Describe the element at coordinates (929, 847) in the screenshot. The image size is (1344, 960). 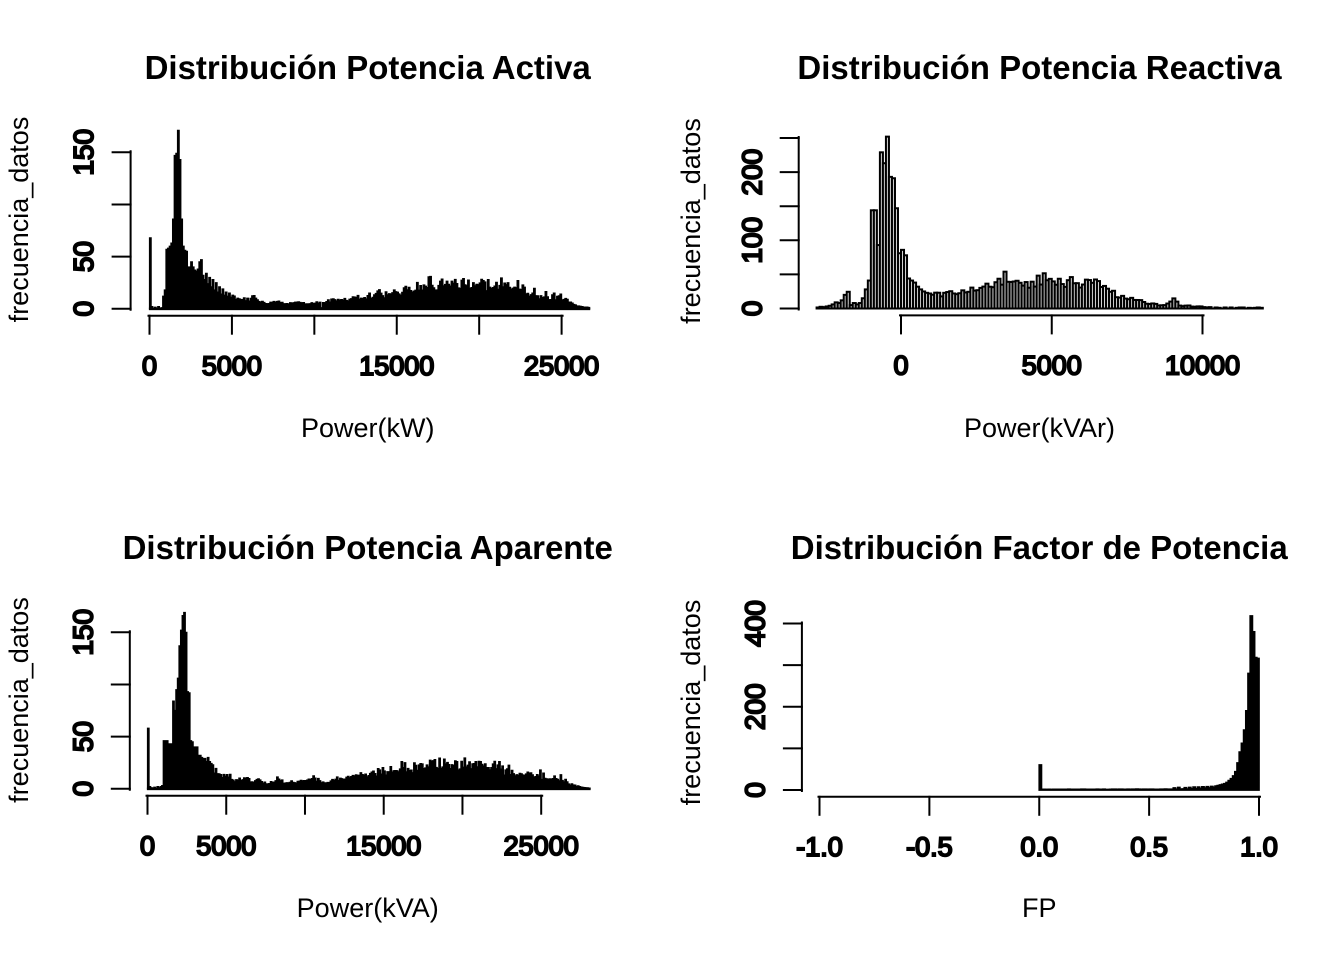
I see `svg-text: -0.5` at that location.